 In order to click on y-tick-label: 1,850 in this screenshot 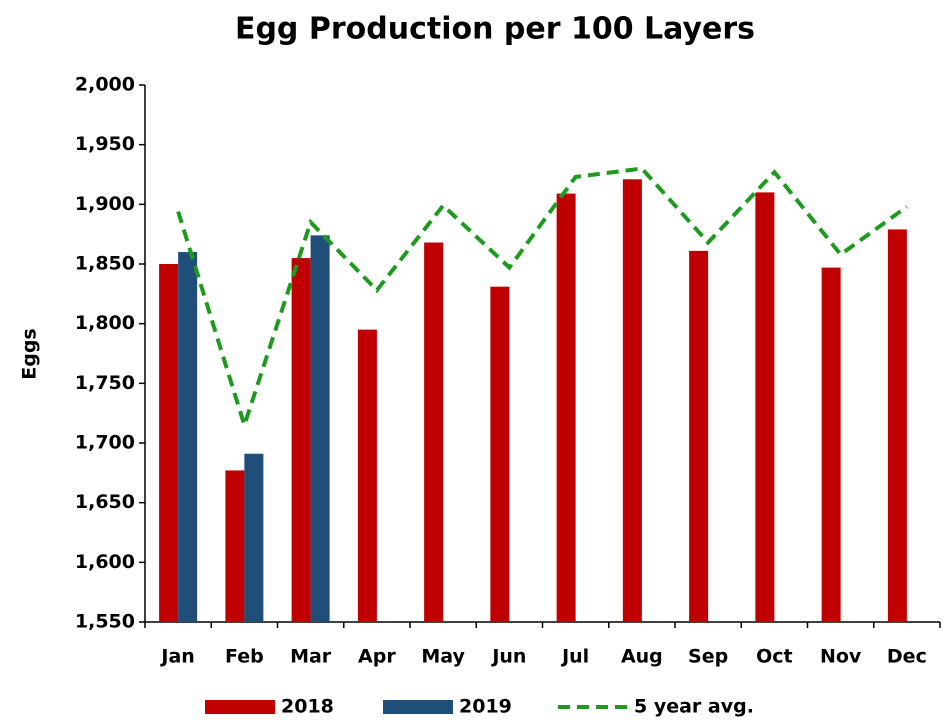, I will do `click(105, 264)`.